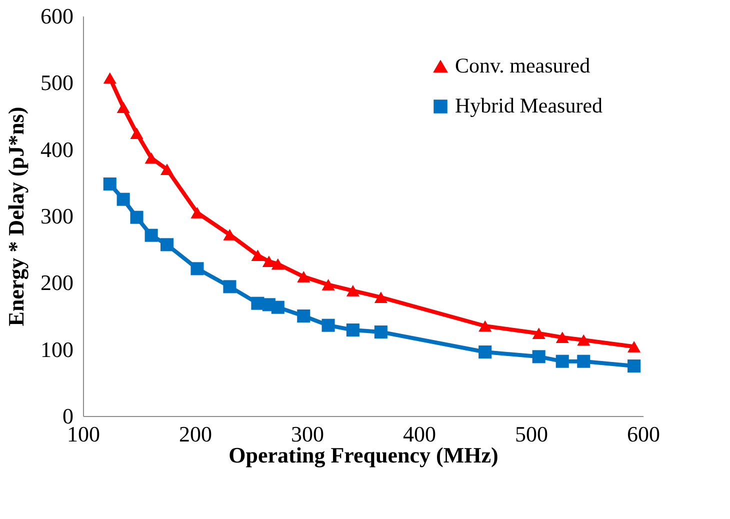 This screenshot has width=730, height=519. Describe the element at coordinates (57, 16) in the screenshot. I see `y-tick-label: 600` at that location.